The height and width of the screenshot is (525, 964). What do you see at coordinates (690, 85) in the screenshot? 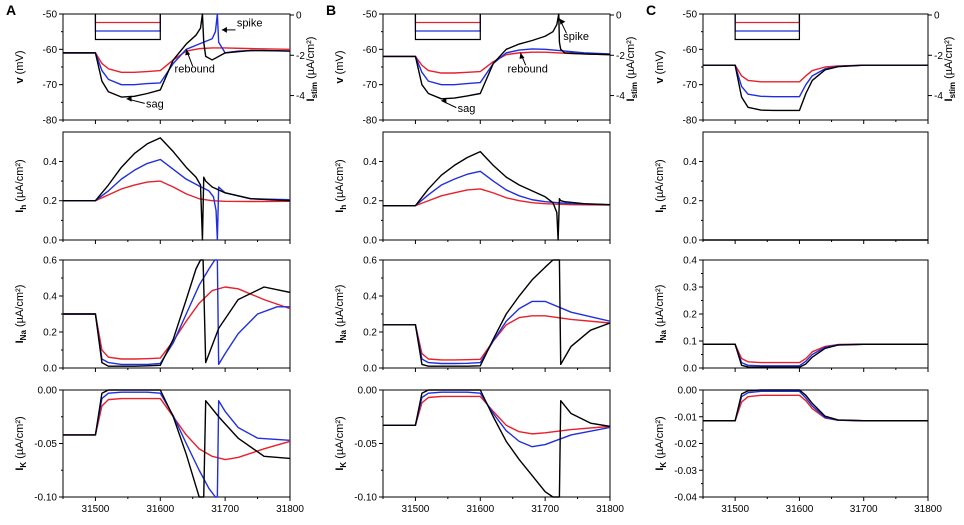
I see `y-tick-label: -70` at bounding box center [690, 85].